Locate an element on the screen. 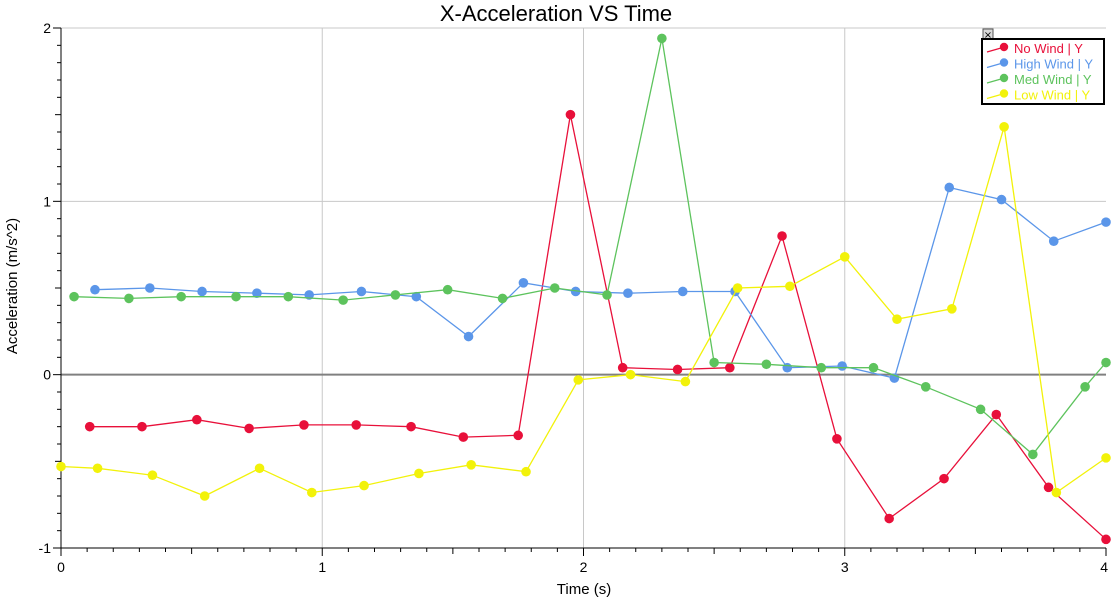 The image size is (1116, 599). y-axis-label: Acceleration (m/s^2) is located at coordinates (12, 286).